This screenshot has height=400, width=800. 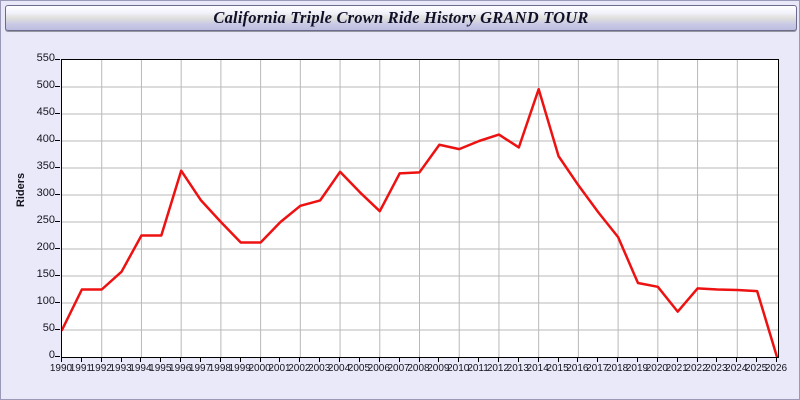 I want to click on y-tick-label: 500, so click(x=45, y=85).